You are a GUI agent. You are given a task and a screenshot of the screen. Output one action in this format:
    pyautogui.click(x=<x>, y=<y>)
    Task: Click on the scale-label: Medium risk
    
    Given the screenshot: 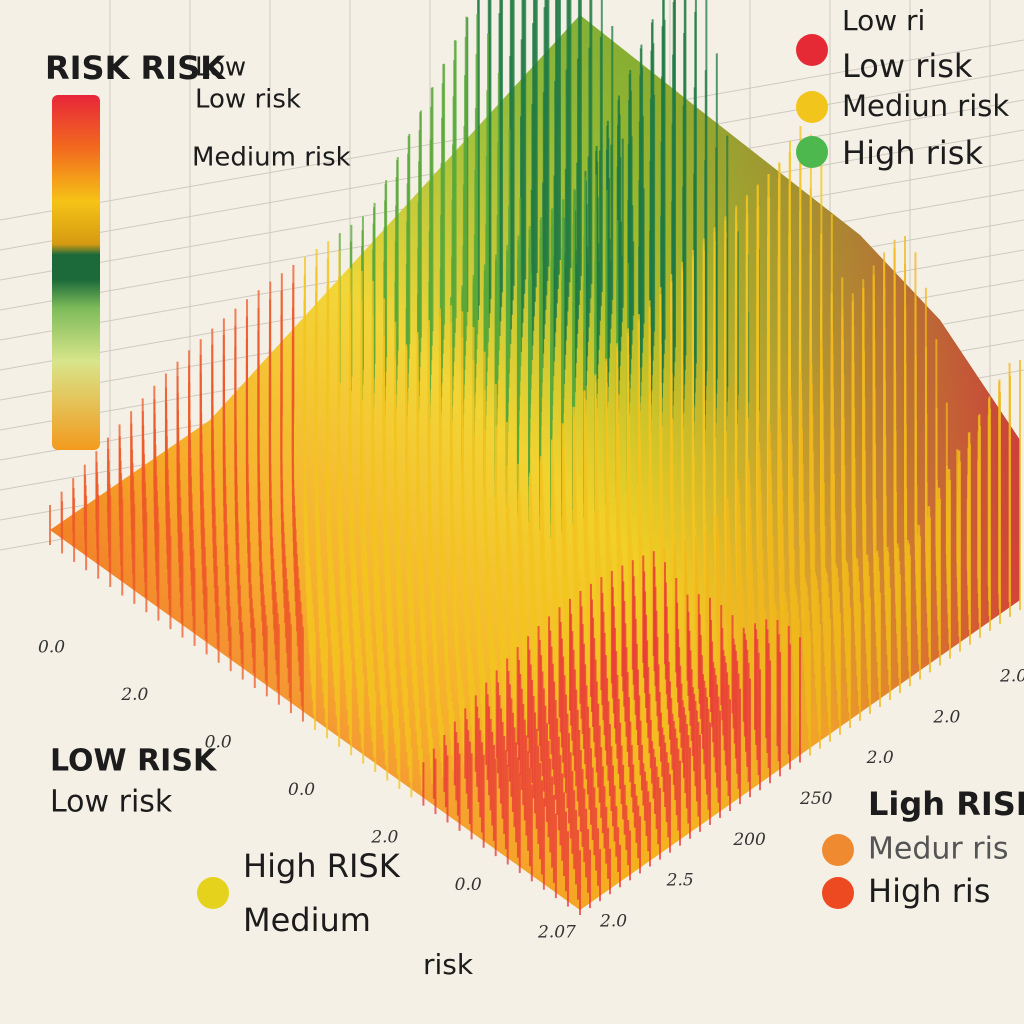 What is the action you would take?
    pyautogui.click(x=271, y=158)
    